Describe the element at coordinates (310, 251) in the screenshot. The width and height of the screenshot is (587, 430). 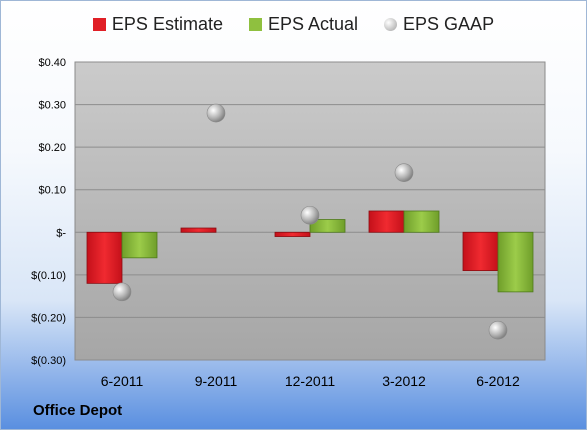
I see `bars` at that location.